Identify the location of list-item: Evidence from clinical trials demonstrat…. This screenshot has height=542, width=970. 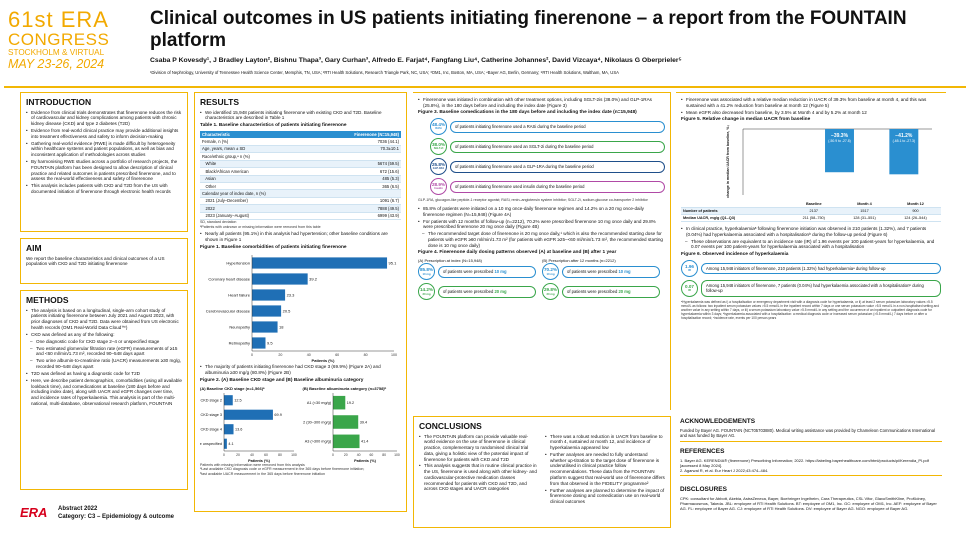
(104, 118).